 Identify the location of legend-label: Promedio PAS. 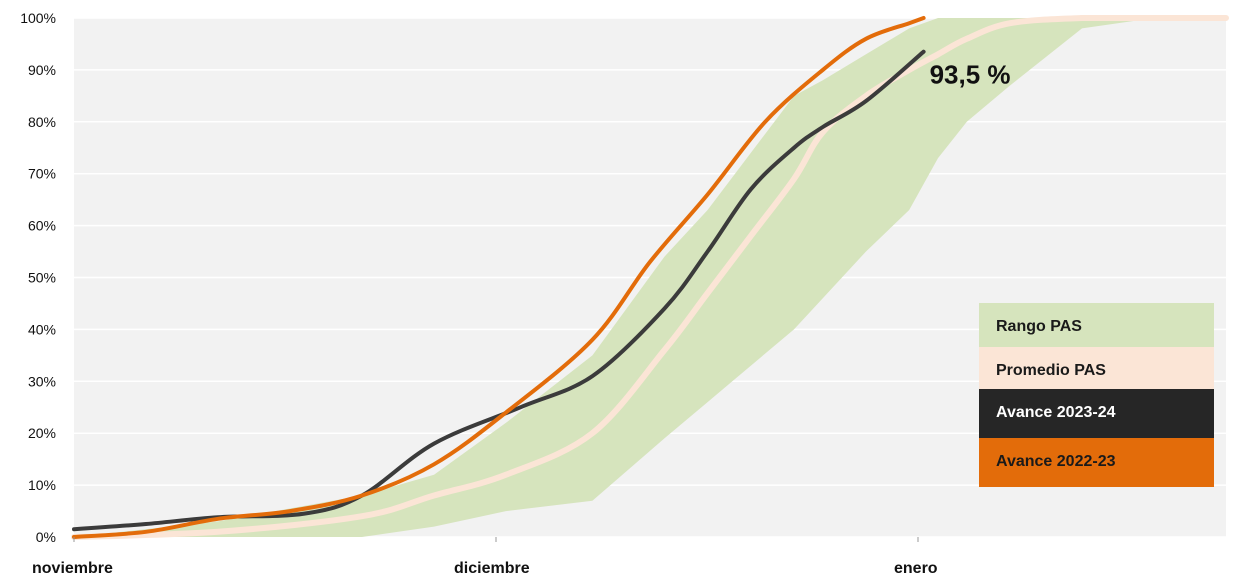
(1051, 370).